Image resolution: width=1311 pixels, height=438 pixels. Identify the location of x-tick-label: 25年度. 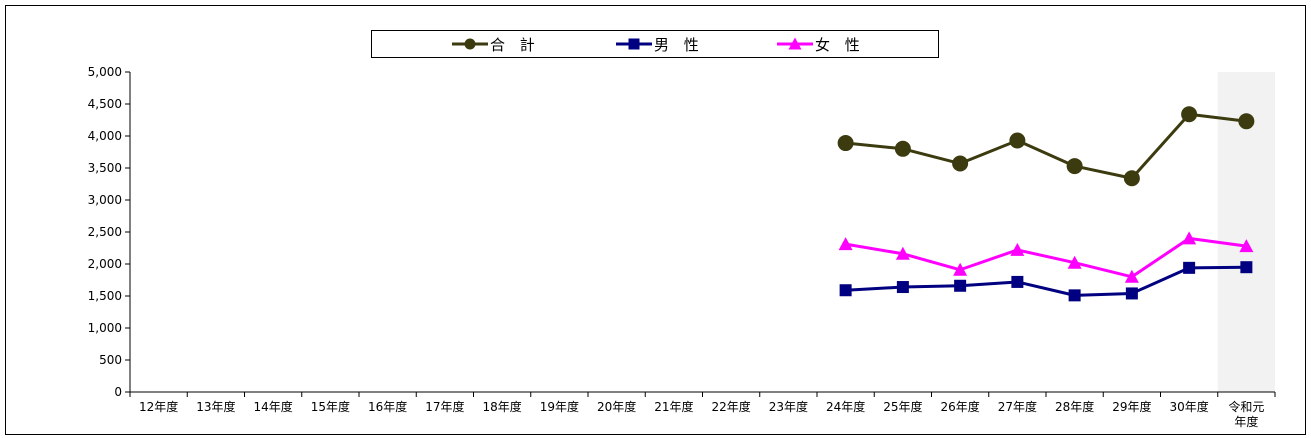
(902, 406).